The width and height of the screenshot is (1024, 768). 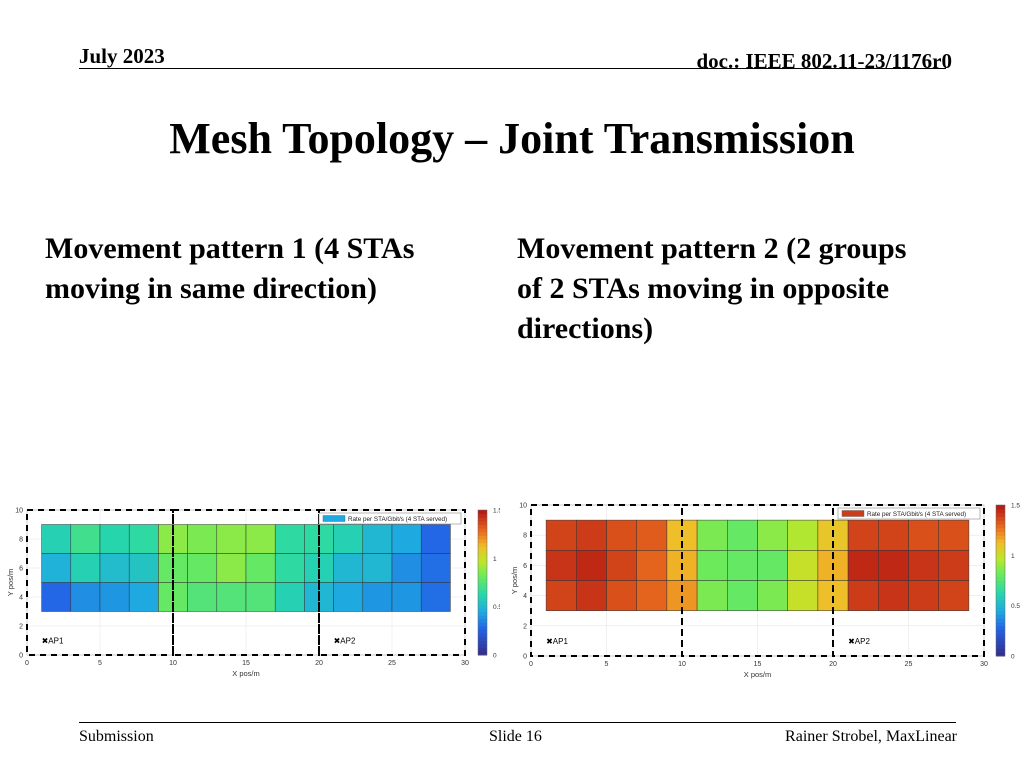 I want to click on header-divider, so click(x=512, y=68).